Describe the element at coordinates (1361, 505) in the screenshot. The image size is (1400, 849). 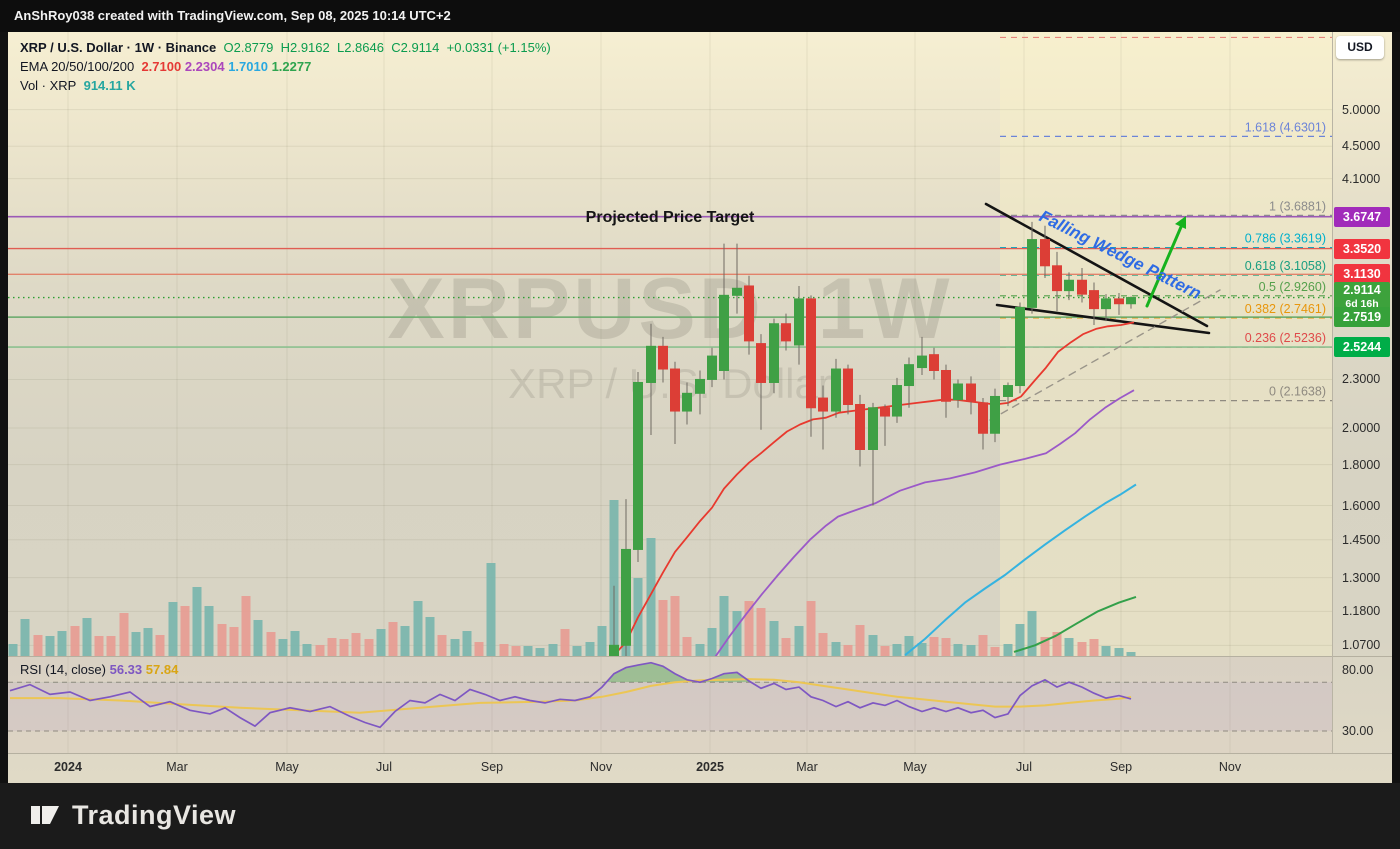
I see `price-tick-label: 1.6000` at that location.